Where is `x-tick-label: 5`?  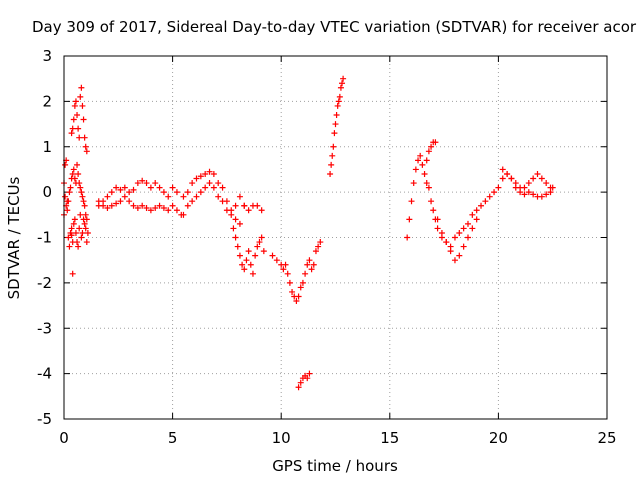
x-tick-label: 5 is located at coordinates (173, 438).